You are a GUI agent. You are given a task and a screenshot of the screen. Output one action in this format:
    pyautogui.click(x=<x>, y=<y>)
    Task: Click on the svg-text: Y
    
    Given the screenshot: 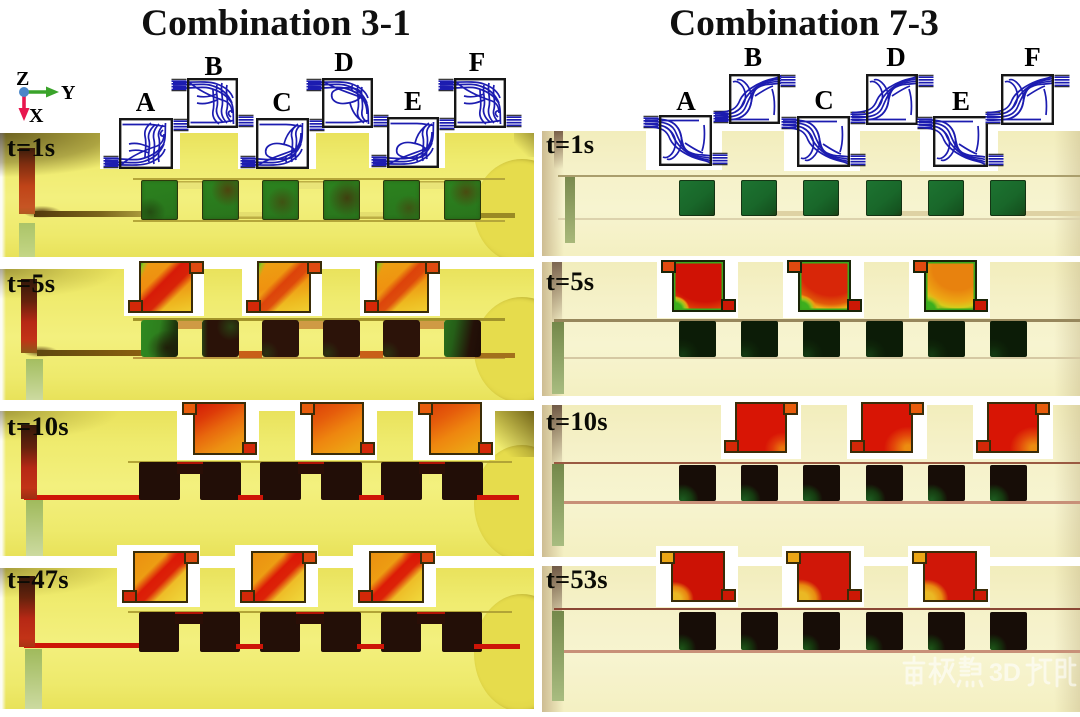 What is the action you would take?
    pyautogui.click(x=68, y=93)
    